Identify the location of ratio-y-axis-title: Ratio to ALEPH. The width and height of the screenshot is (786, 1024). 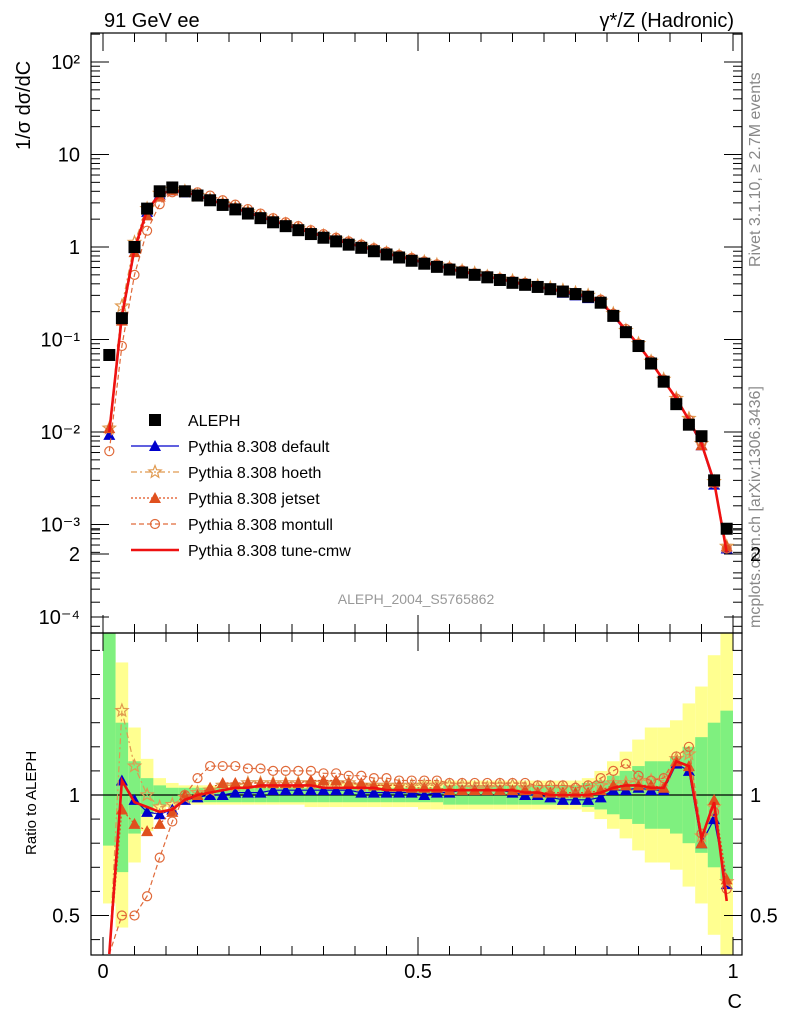
(31, 803).